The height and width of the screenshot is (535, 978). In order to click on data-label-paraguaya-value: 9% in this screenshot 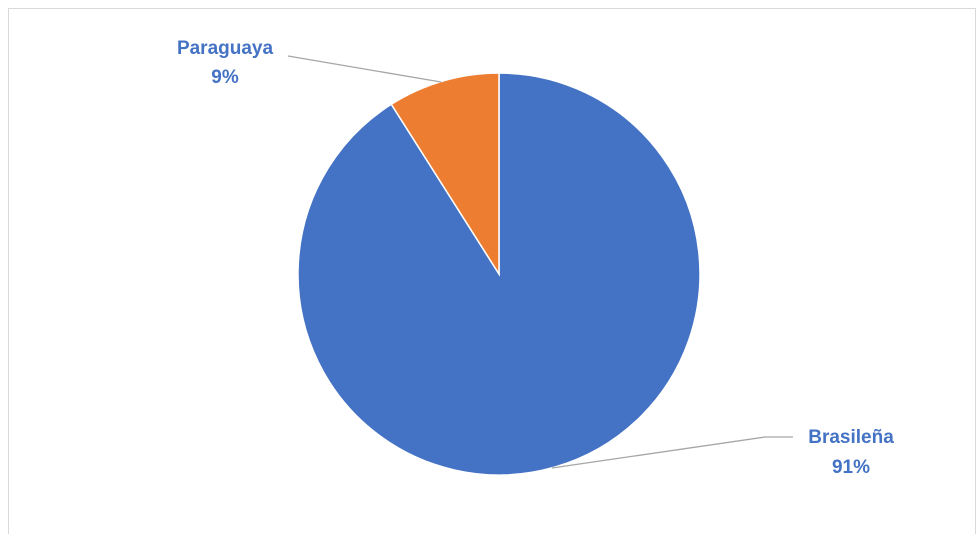, I will do `click(225, 77)`.